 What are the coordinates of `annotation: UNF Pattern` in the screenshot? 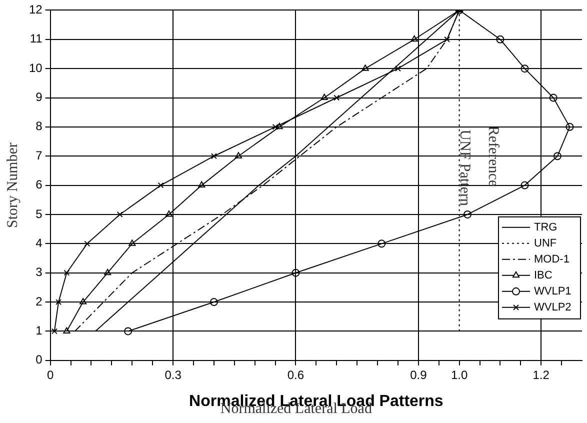 It's located at (464, 168).